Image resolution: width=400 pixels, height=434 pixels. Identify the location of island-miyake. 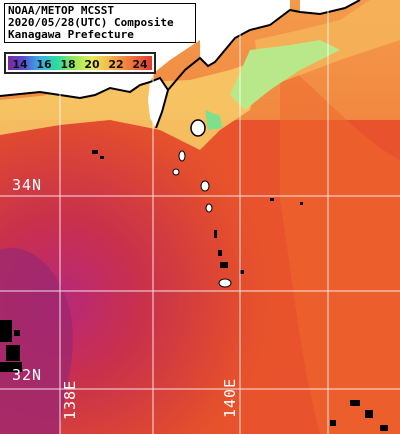
(209, 208).